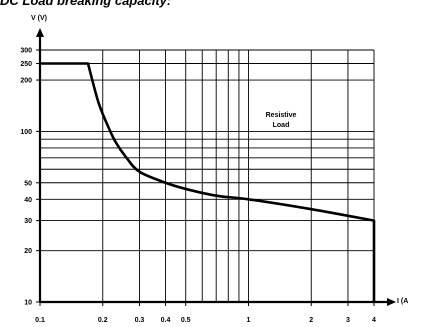 This screenshot has height=327, width=428. Describe the element at coordinates (391, 302) in the screenshot. I see `x-axis-arrow` at that location.